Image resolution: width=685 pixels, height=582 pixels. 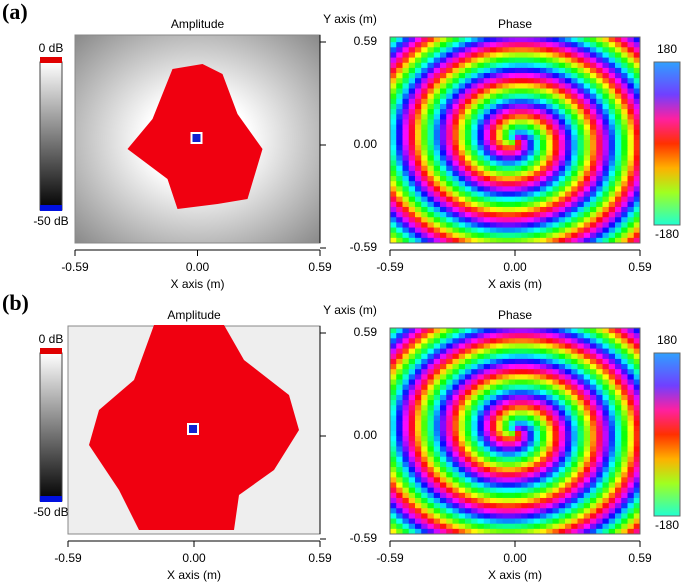 I want to click on amp-colorbar, so click(x=51, y=427).